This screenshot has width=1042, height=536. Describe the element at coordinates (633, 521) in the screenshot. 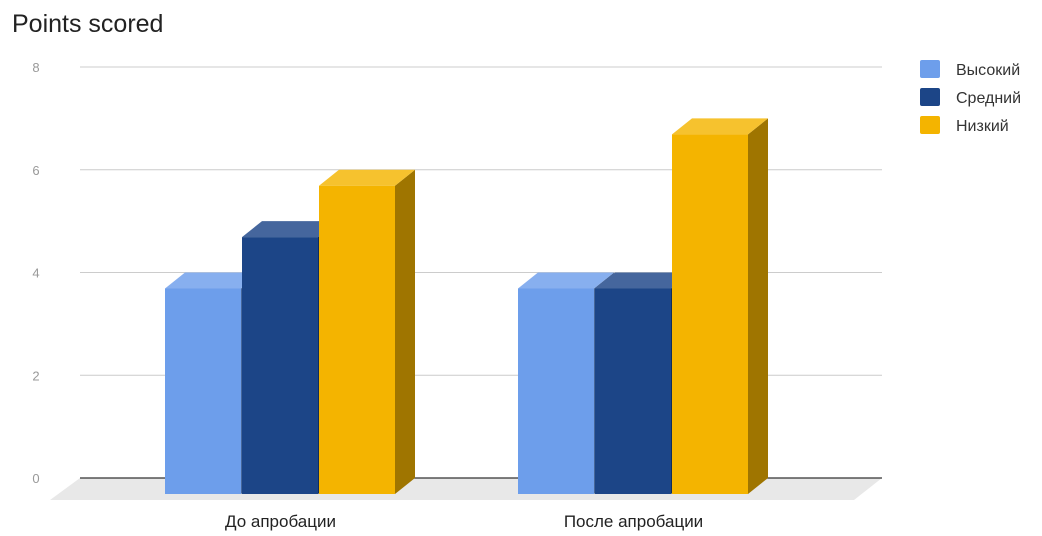

I see `x-tick-label: После апробации` at that location.